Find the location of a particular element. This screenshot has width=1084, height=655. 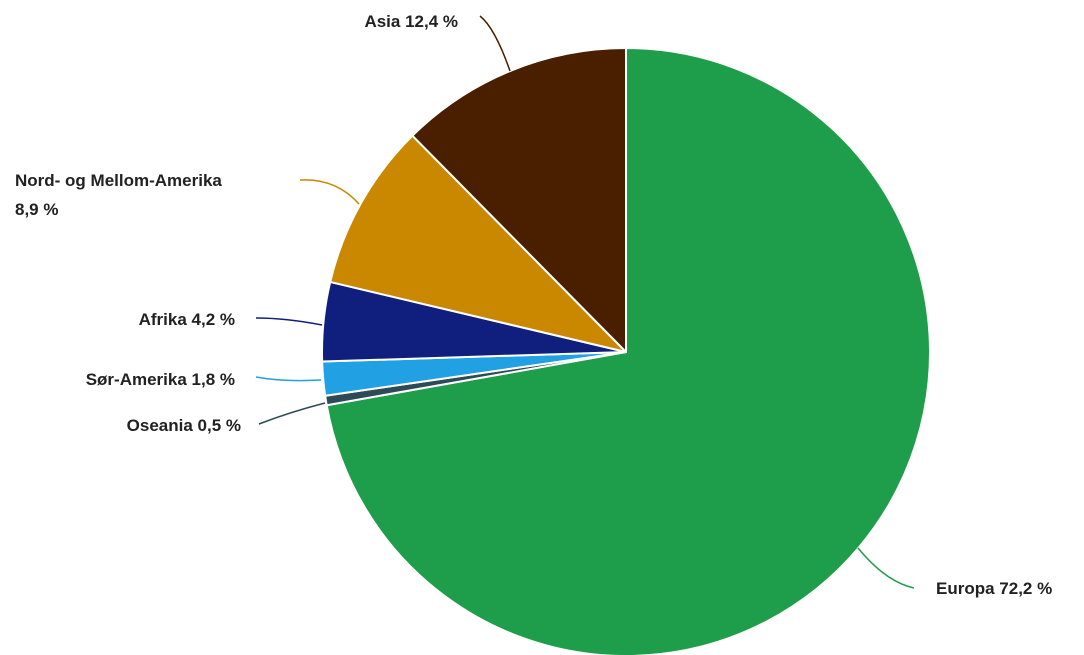

leader-line-asia is located at coordinates (495, 43).